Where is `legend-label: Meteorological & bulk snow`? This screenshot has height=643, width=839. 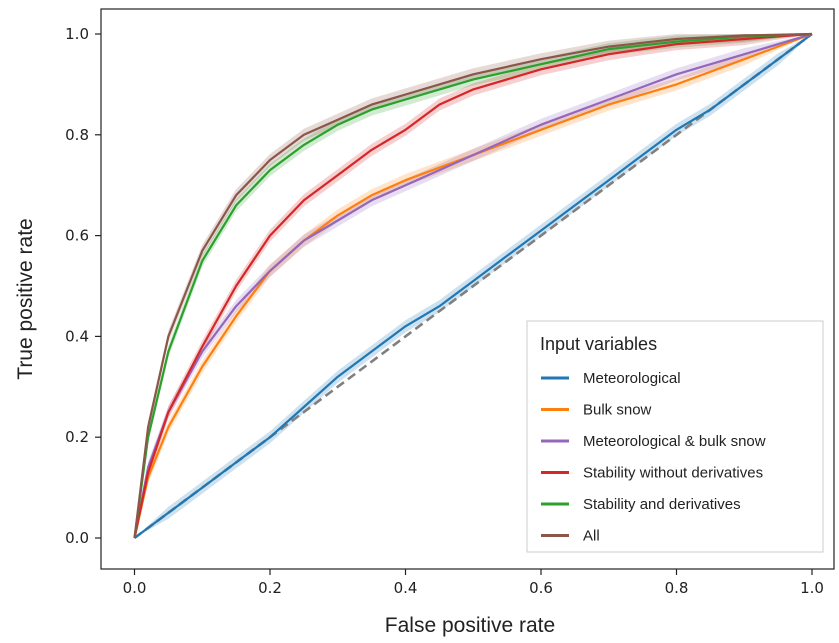 legend-label: Meteorological & bulk snow is located at coordinates (674, 441).